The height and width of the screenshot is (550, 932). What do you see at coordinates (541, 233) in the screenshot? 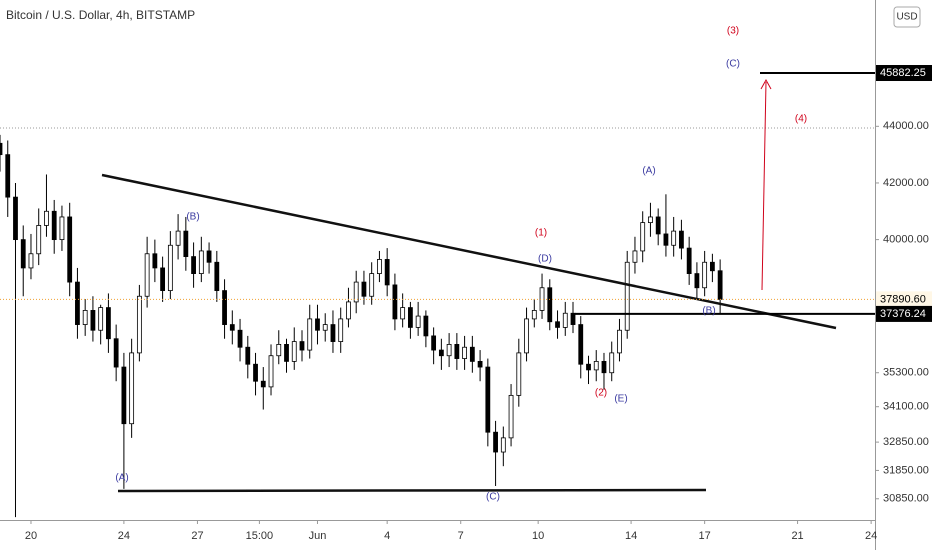
I see `wave-label: (1)` at bounding box center [541, 233].